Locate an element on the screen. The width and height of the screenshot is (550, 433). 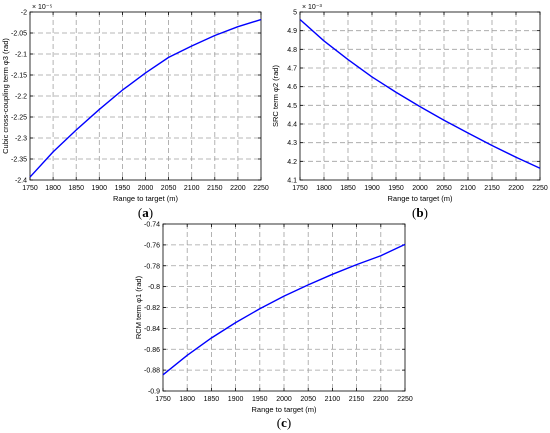
y-tick-label: 4.1 is located at coordinates (292, 181).